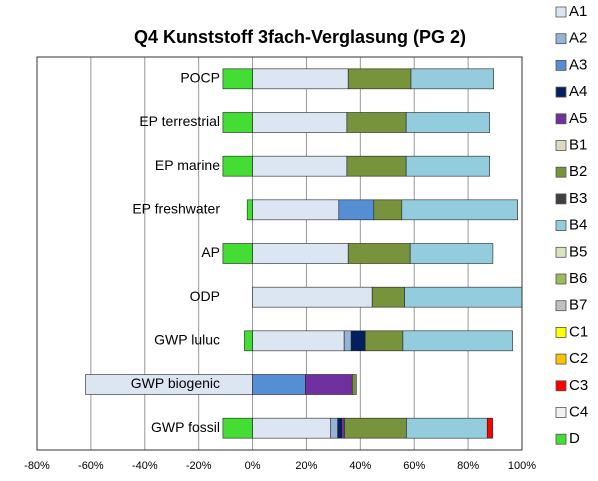 The image size is (598, 481). Describe the element at coordinates (187, 165) in the screenshot. I see `category-label: EP marine` at that location.